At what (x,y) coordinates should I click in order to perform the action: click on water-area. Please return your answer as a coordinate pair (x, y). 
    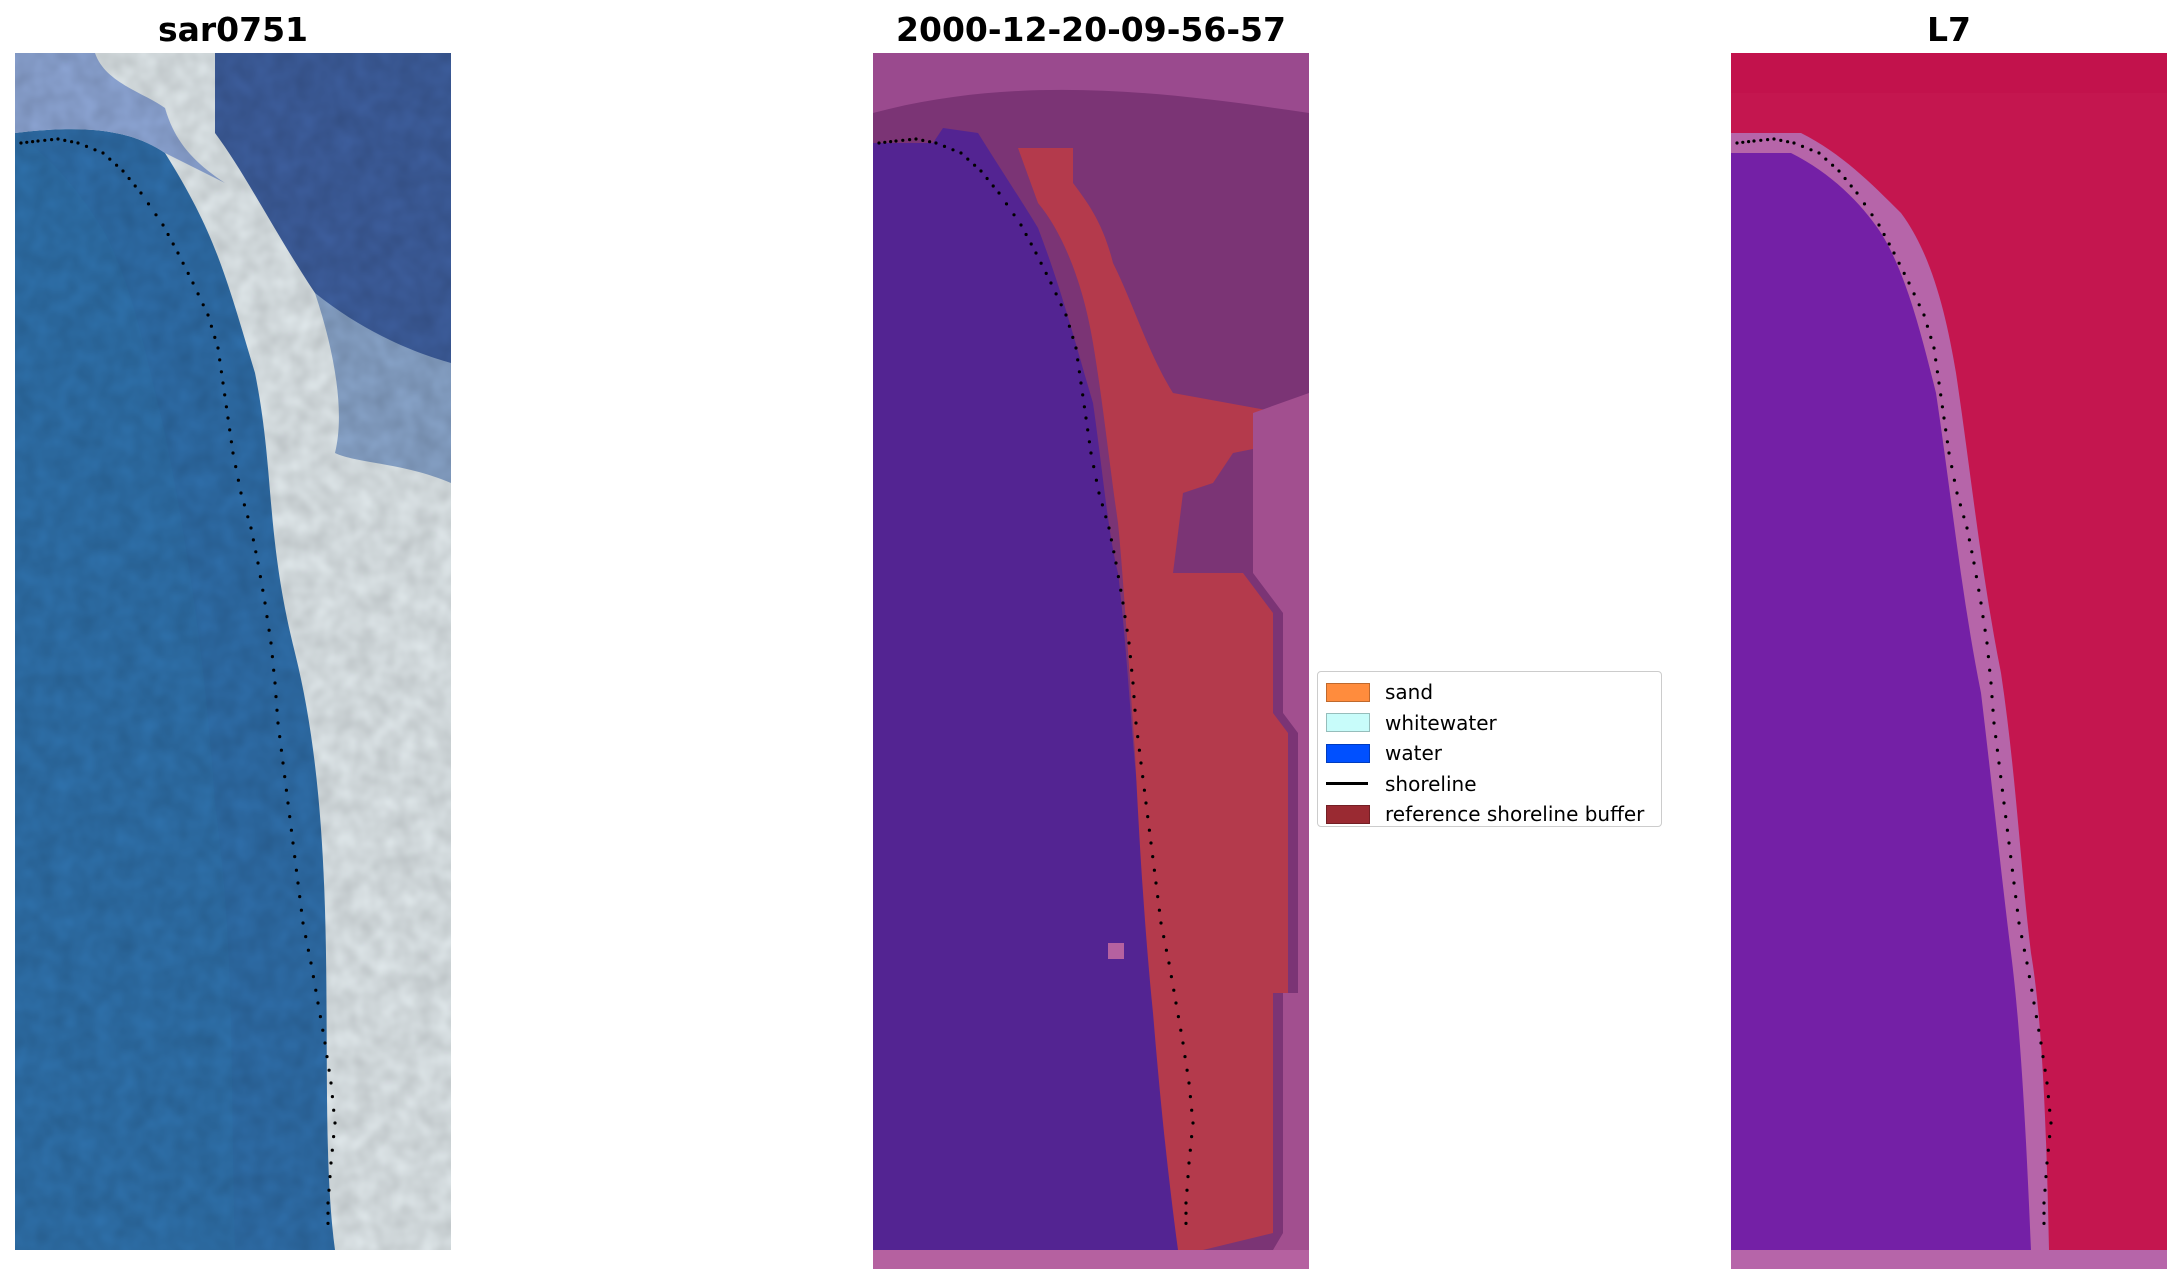
    Looking at the image, I should click on (1881, 701).